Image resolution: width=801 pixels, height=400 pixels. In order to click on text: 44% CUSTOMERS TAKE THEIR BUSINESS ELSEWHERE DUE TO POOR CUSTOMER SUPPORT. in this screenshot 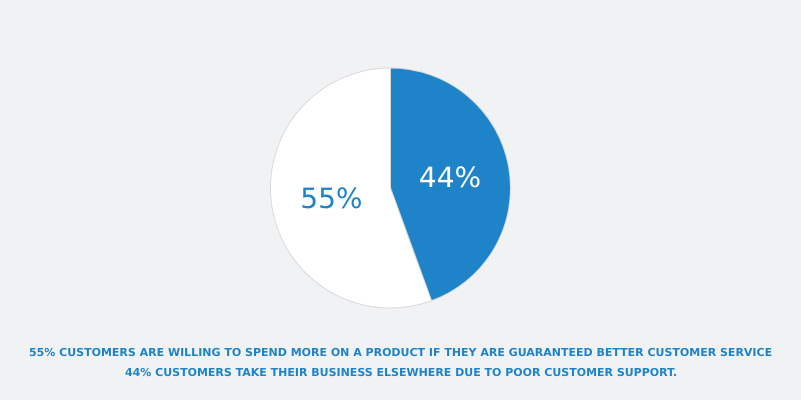, I will do `click(401, 372)`.